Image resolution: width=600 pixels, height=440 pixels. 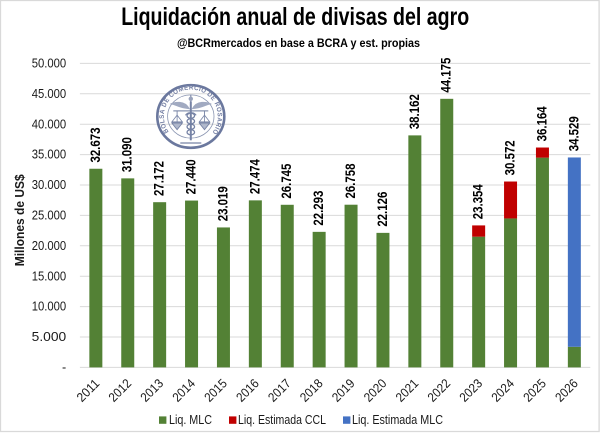 What do you see at coordinates (222, 203) in the screenshot?
I see `svg-text: 23.019` at bounding box center [222, 203].